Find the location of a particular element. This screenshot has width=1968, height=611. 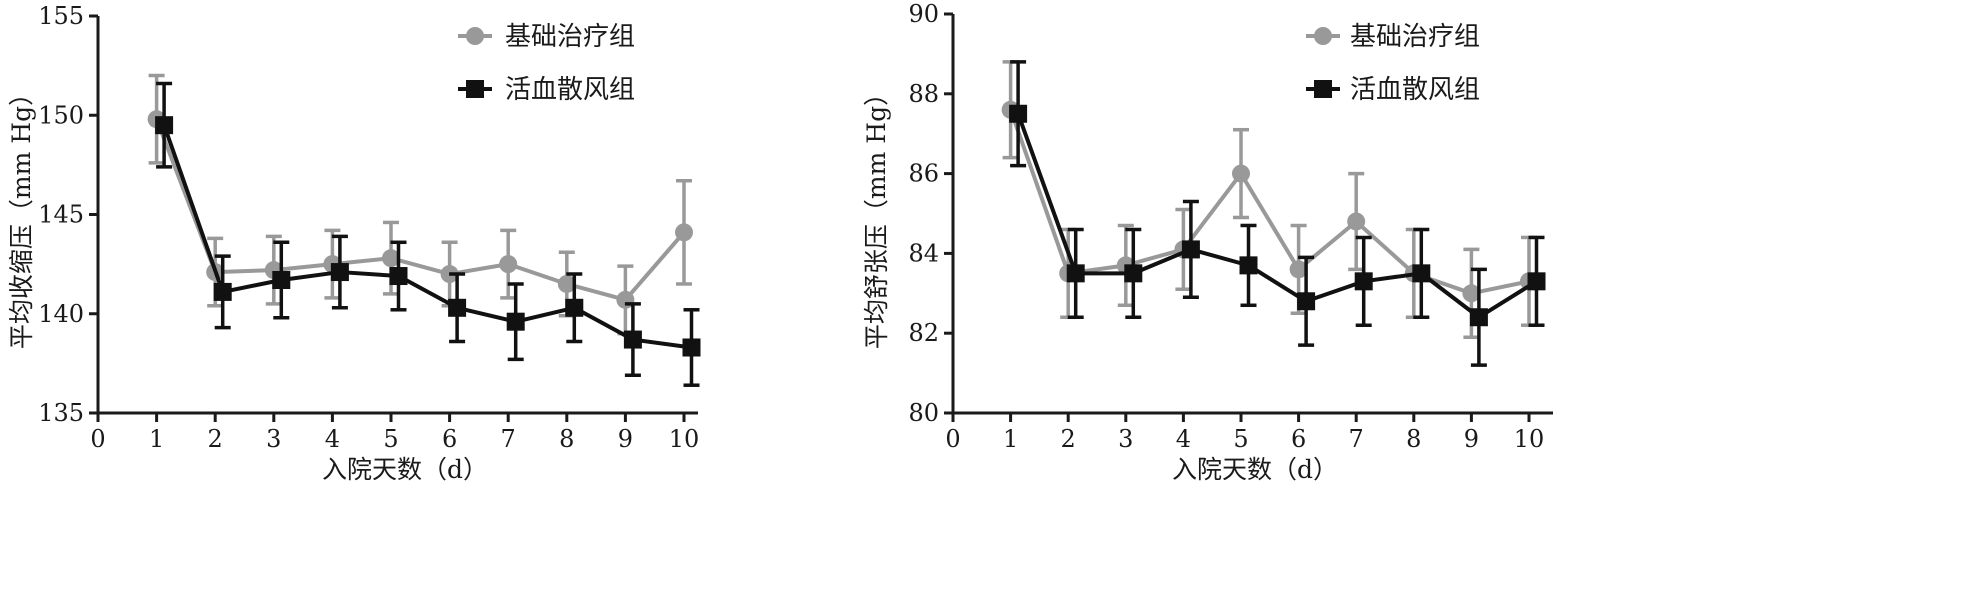

y-tick-label: 150 is located at coordinates (61, 115).